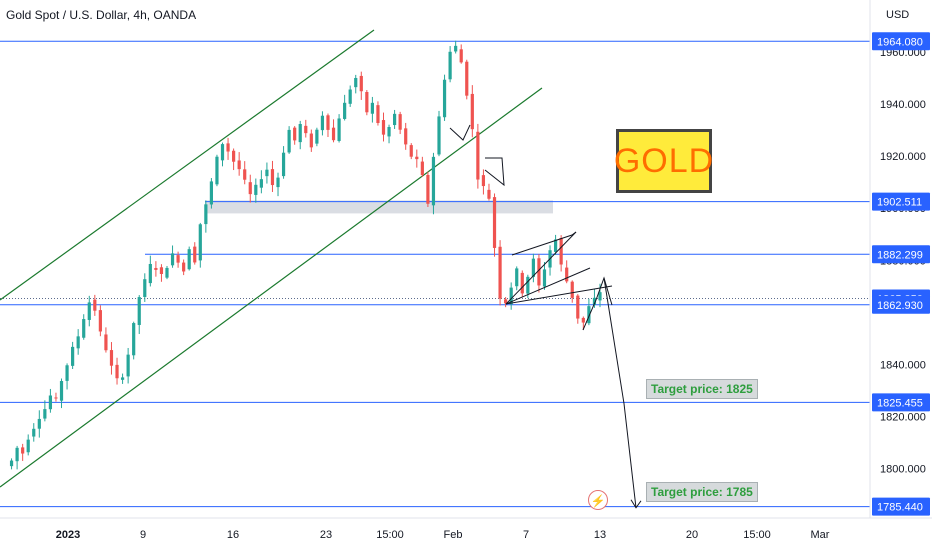 Image resolution: width=932 pixels, height=550 pixels. Describe the element at coordinates (598, 500) in the screenshot. I see `lightning-icon: ⚡` at that location.